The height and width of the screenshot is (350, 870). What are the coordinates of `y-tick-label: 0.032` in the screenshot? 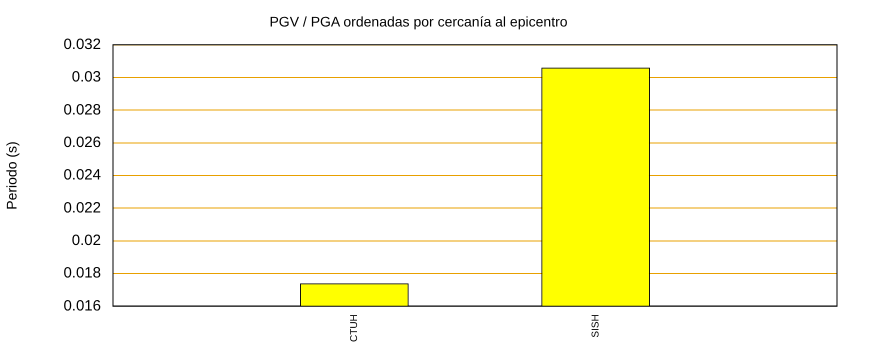 It's located at (82, 44).